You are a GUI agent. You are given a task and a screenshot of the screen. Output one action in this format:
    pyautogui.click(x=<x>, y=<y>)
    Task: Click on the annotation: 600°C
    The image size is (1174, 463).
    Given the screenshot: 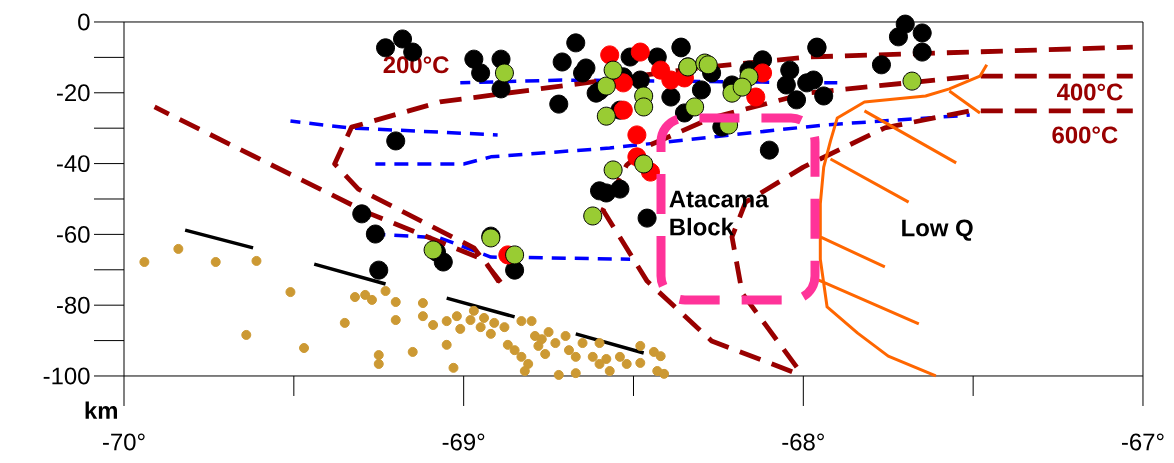 What is the action you would take?
    pyautogui.click(x=1085, y=135)
    